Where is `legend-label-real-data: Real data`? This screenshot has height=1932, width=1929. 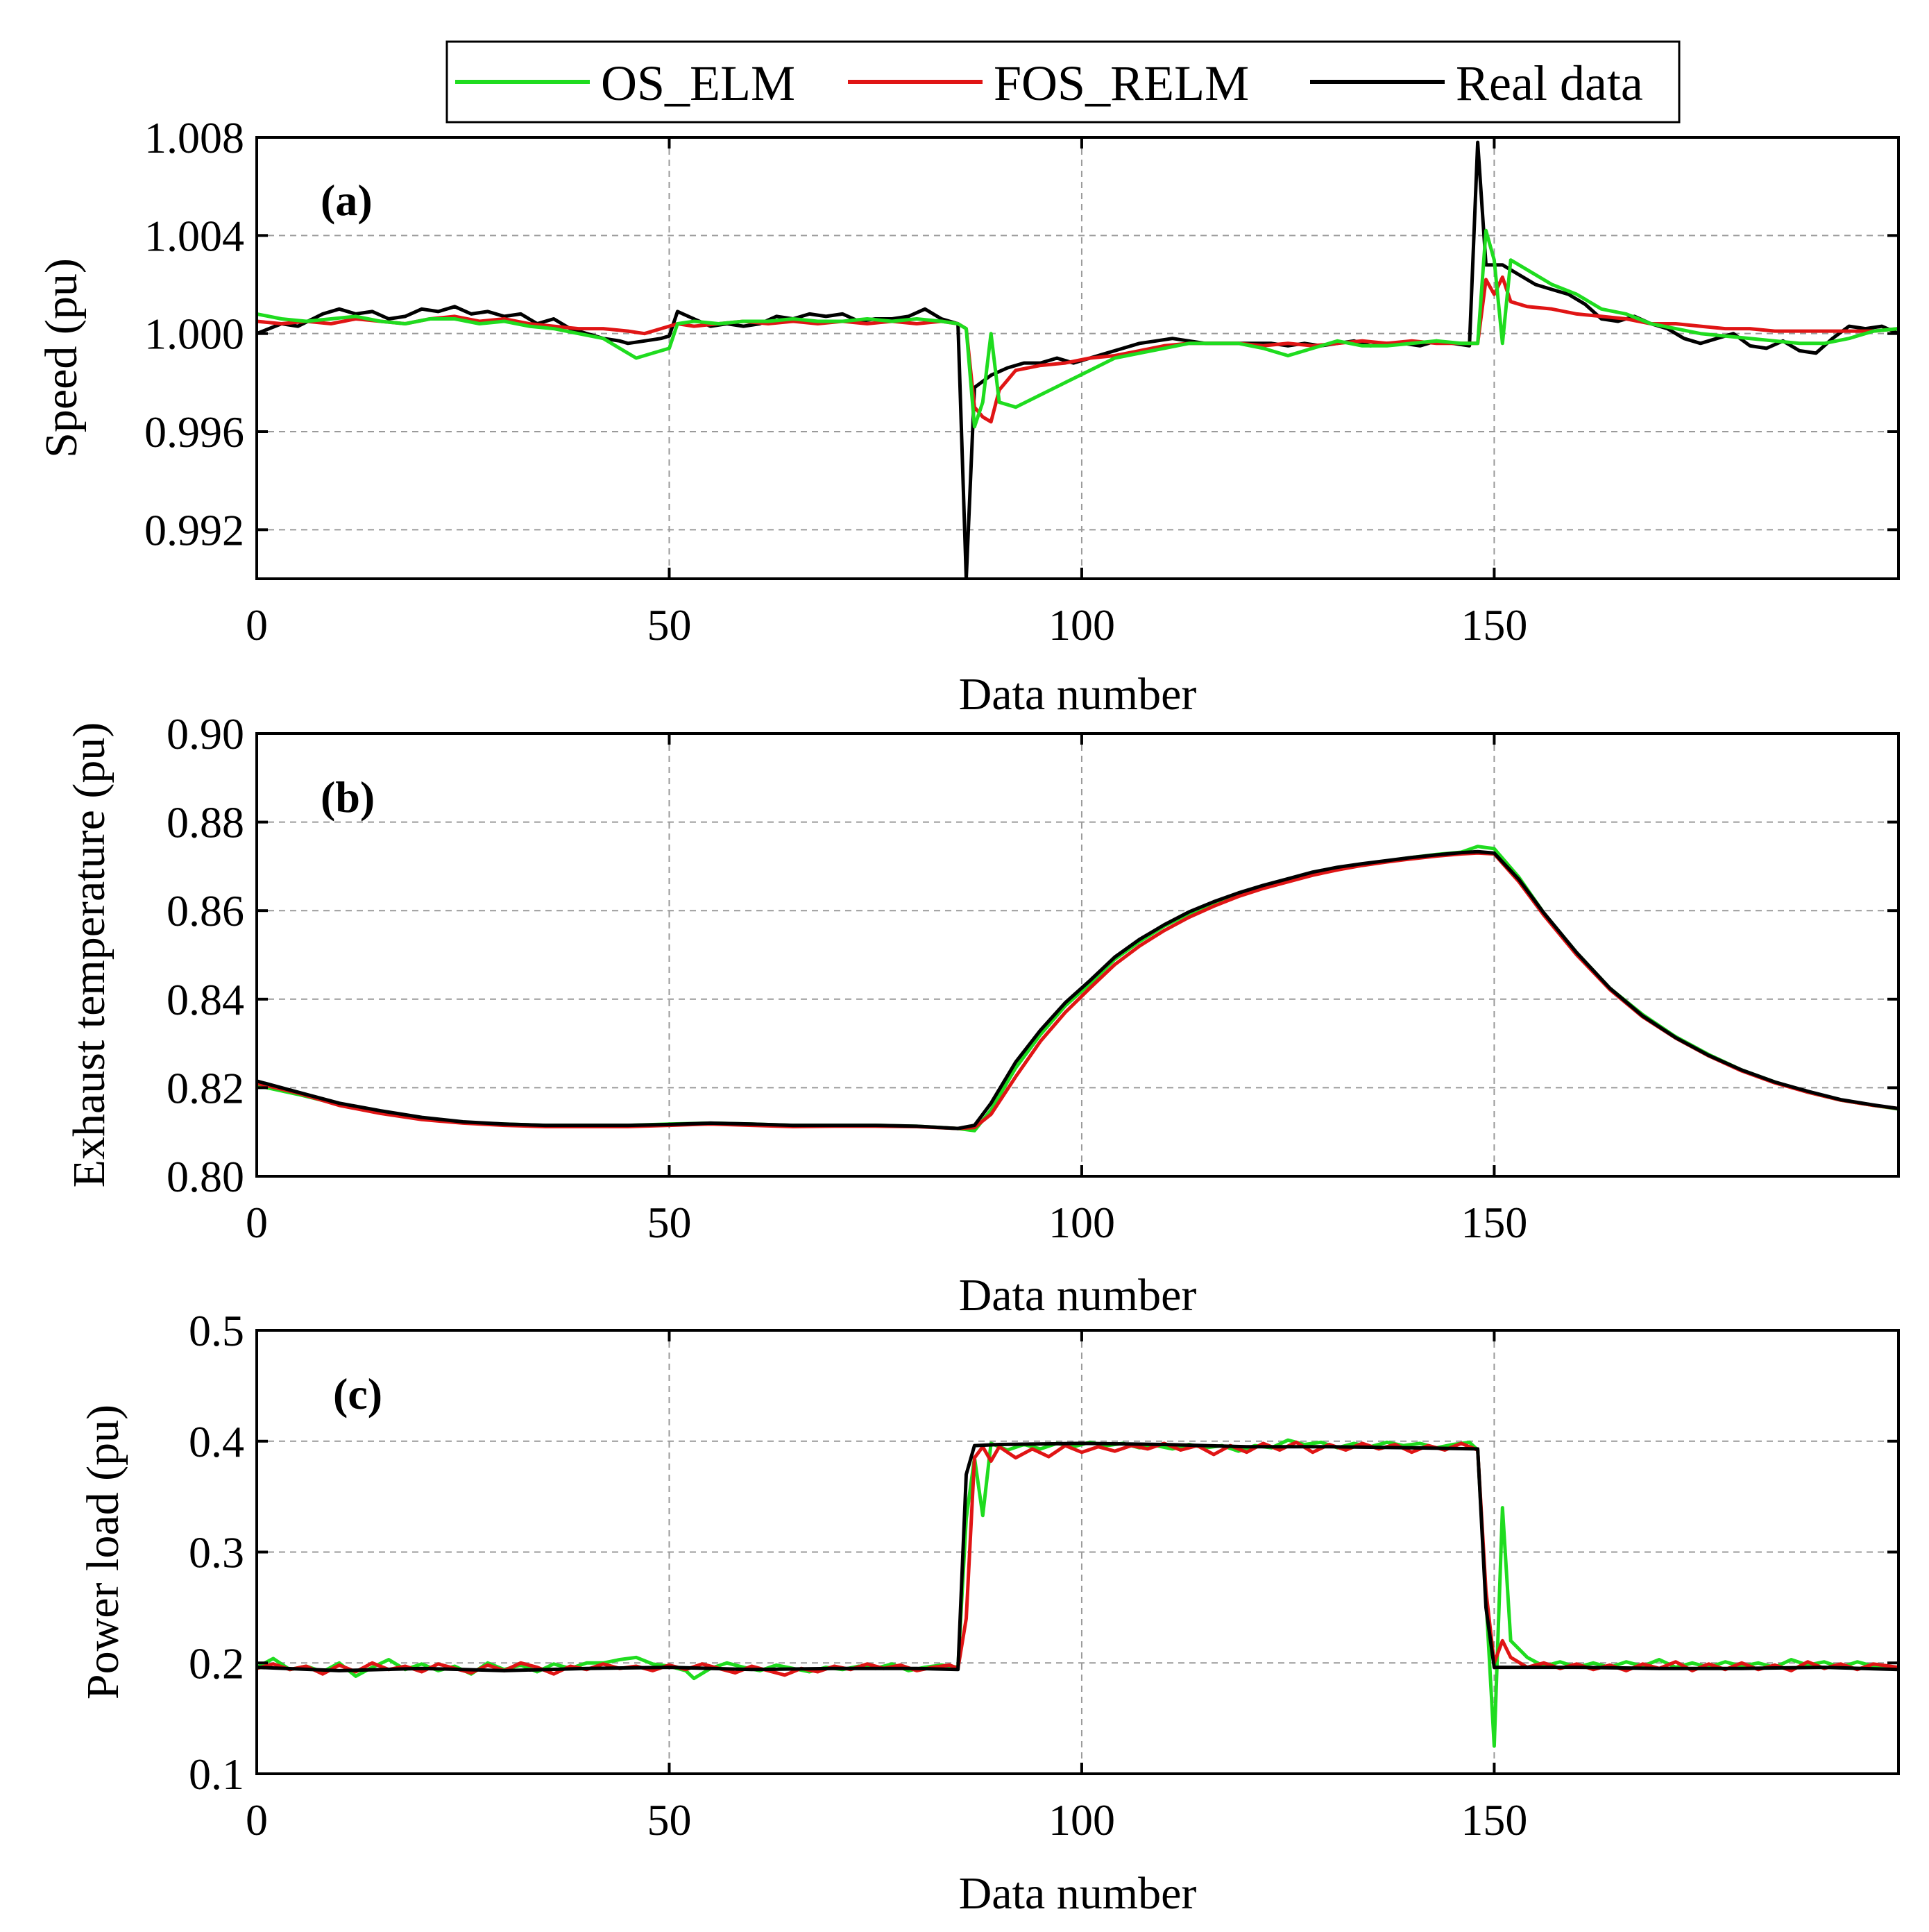
legend-label-real-data: Real data is located at coordinates (1549, 83).